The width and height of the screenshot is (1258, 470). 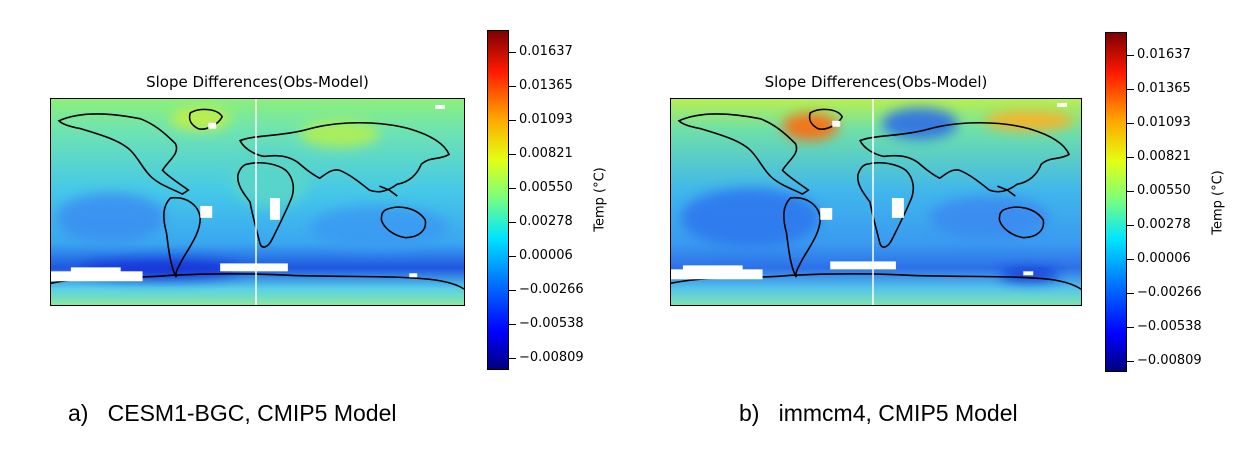 I want to click on caption-letter: b), so click(x=749, y=413).